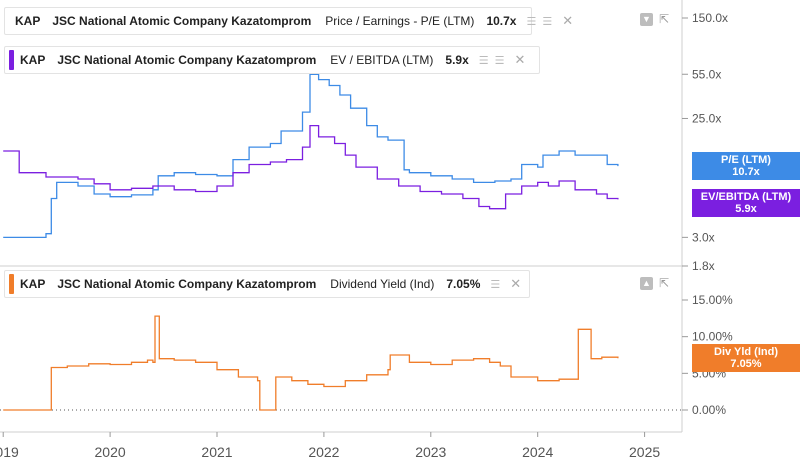  What do you see at coordinates (110, 452) in the screenshot?
I see `x-tick-label: 2020` at bounding box center [110, 452].